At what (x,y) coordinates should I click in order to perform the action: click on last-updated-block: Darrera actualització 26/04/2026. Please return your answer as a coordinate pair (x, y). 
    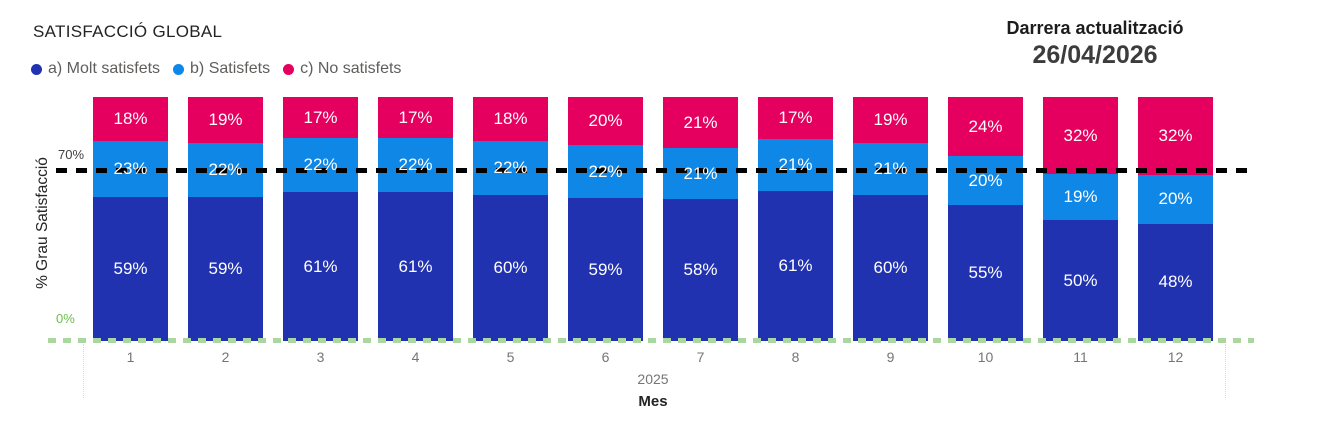
    Looking at the image, I should click on (1095, 43).